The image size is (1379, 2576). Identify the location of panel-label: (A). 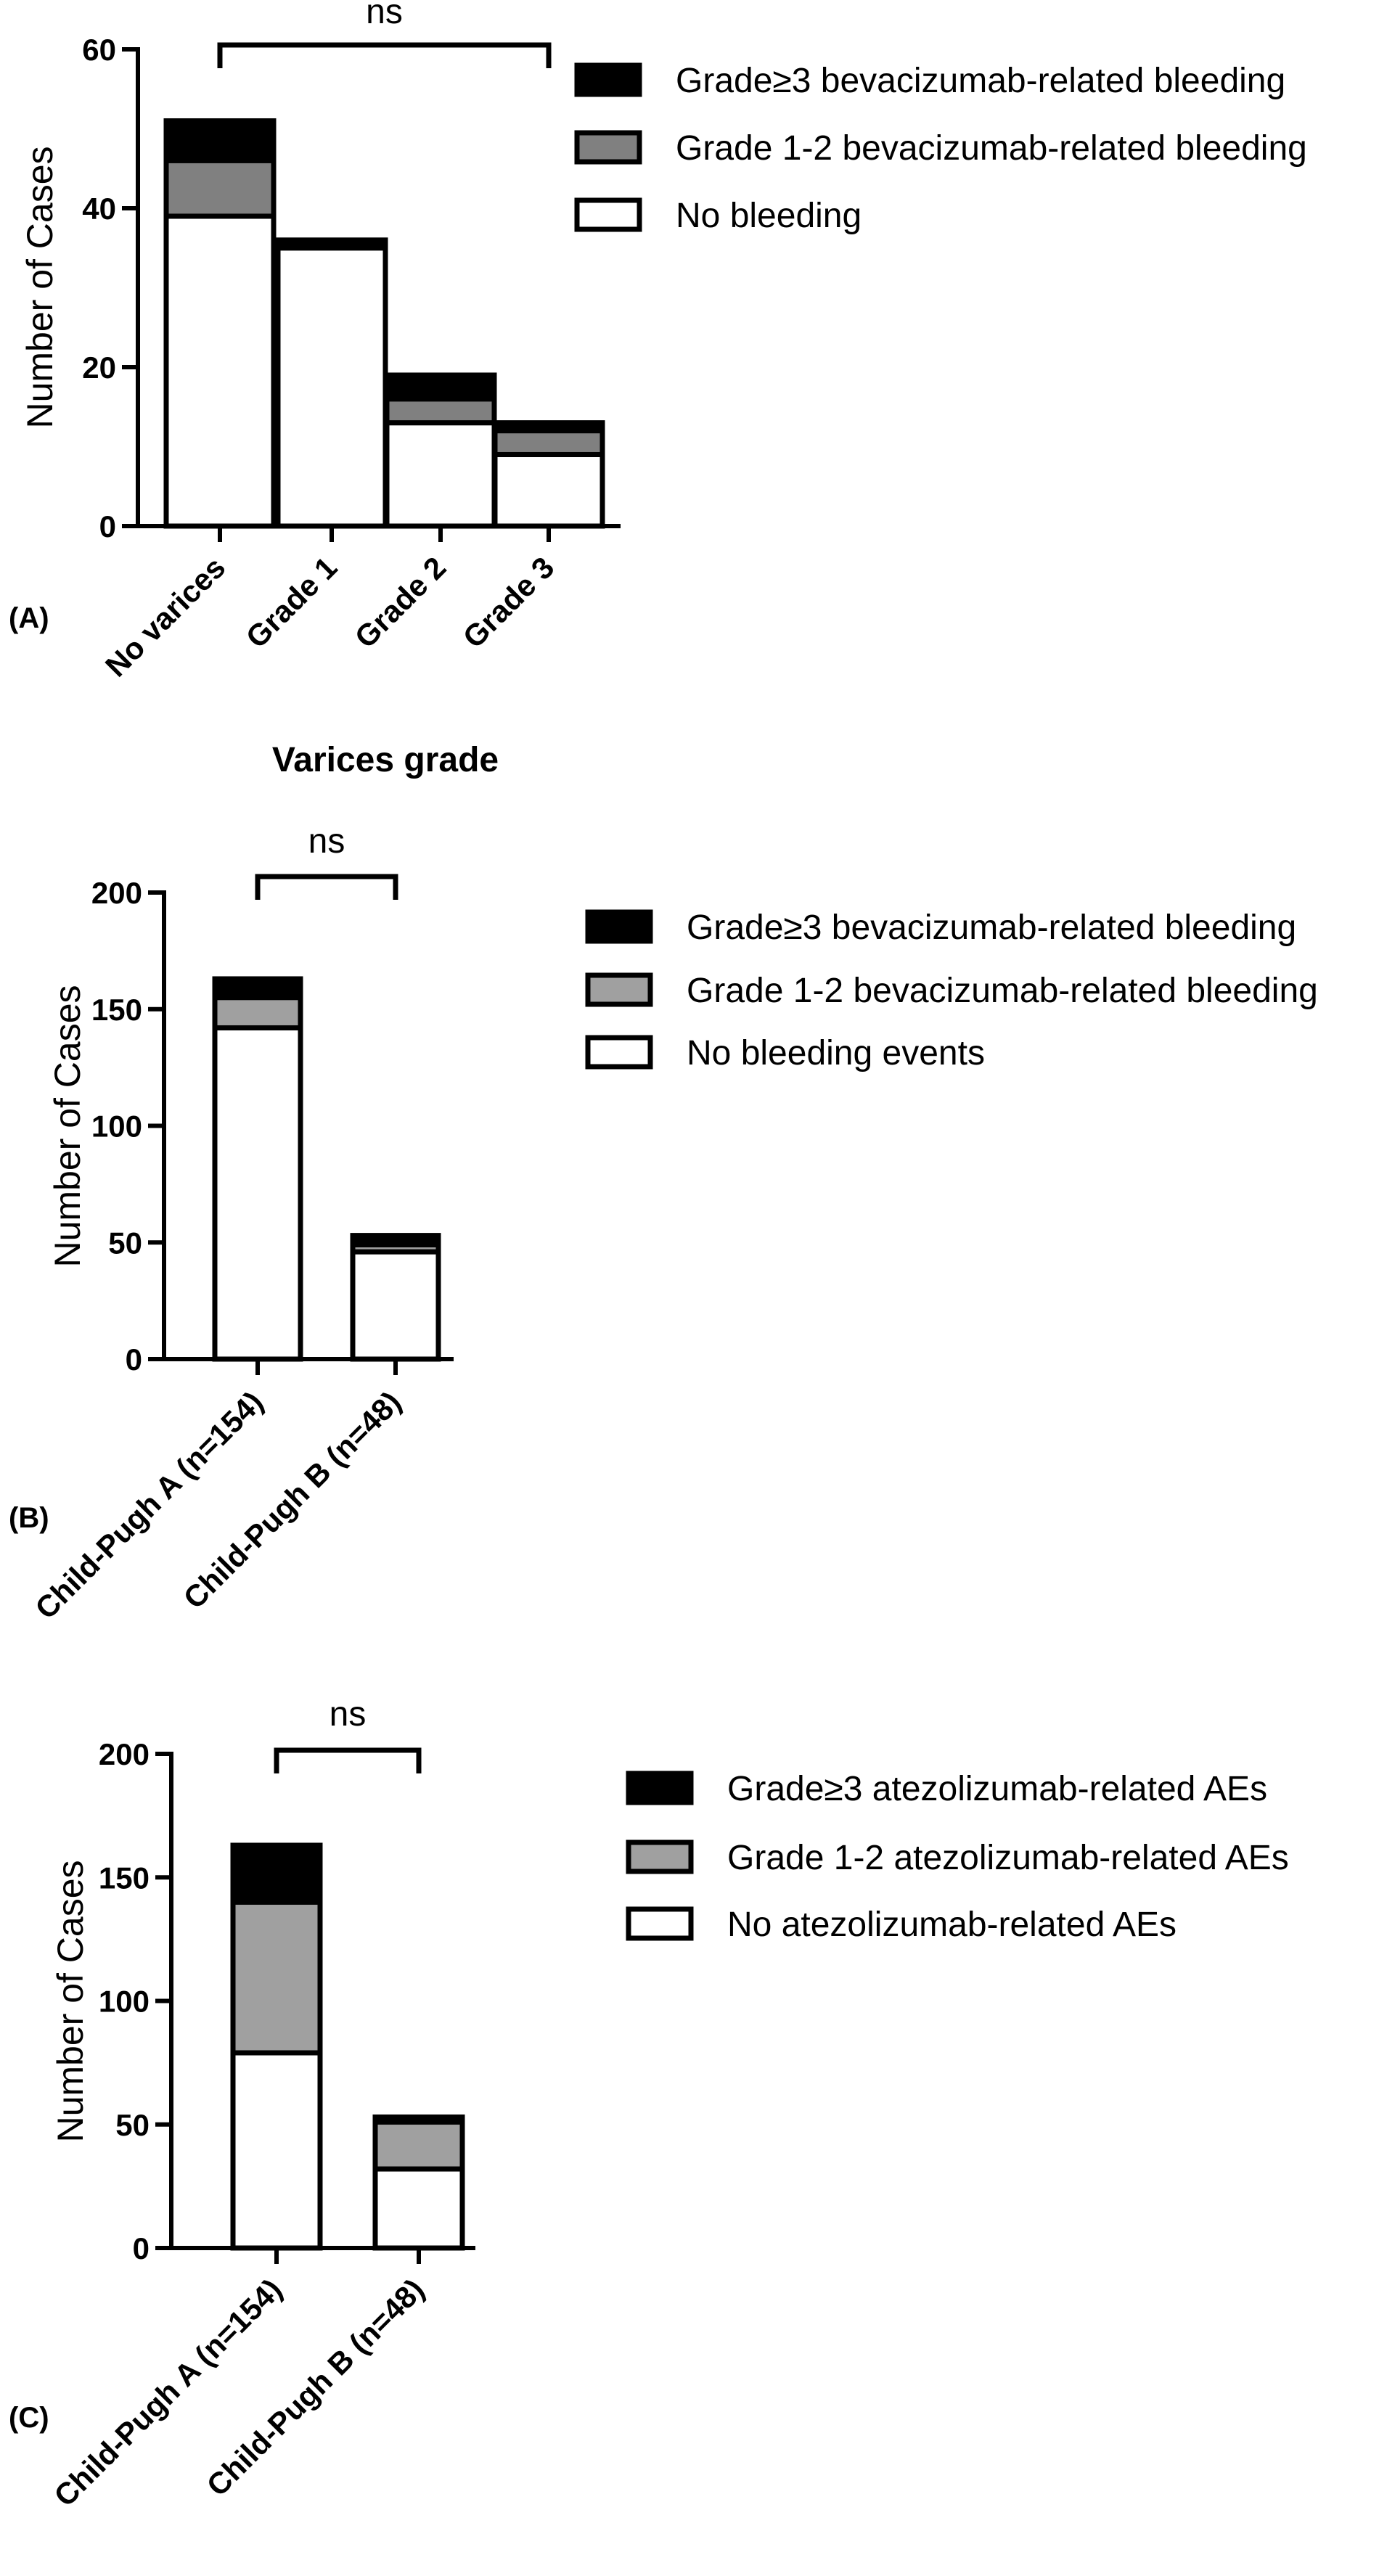
(29, 618).